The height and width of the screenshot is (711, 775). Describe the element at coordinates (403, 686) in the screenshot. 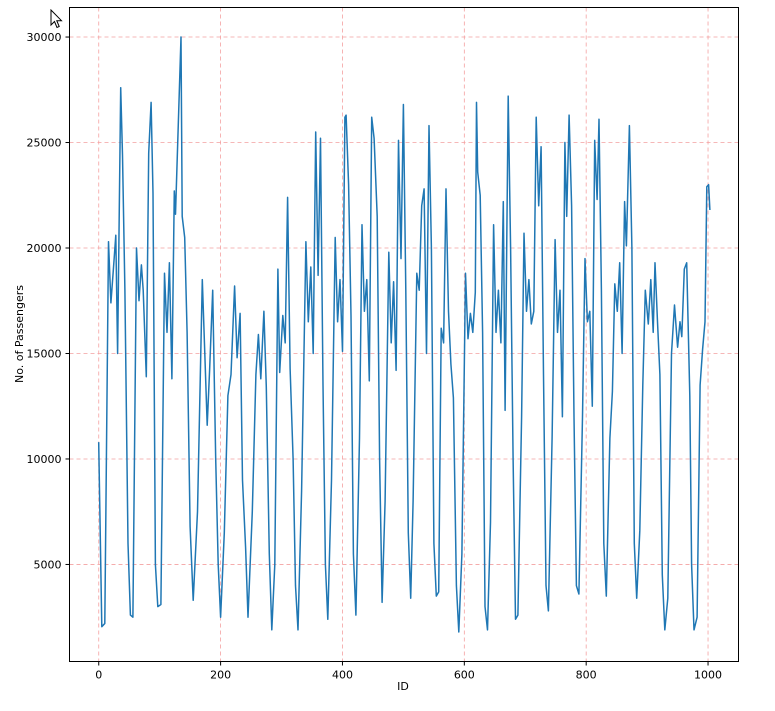

I see `x-axis-label: ID` at that location.